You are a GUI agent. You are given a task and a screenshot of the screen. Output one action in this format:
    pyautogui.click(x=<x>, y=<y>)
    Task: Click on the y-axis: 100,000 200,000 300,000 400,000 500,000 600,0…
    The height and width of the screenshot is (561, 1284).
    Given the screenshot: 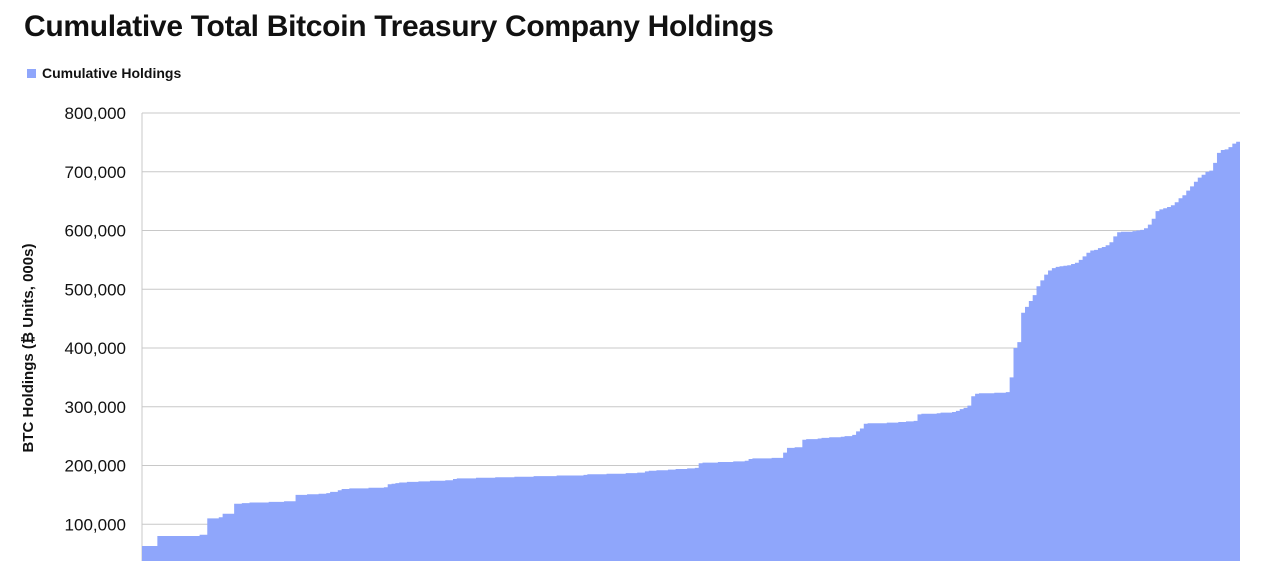 What is the action you would take?
    pyautogui.click(x=95, y=319)
    